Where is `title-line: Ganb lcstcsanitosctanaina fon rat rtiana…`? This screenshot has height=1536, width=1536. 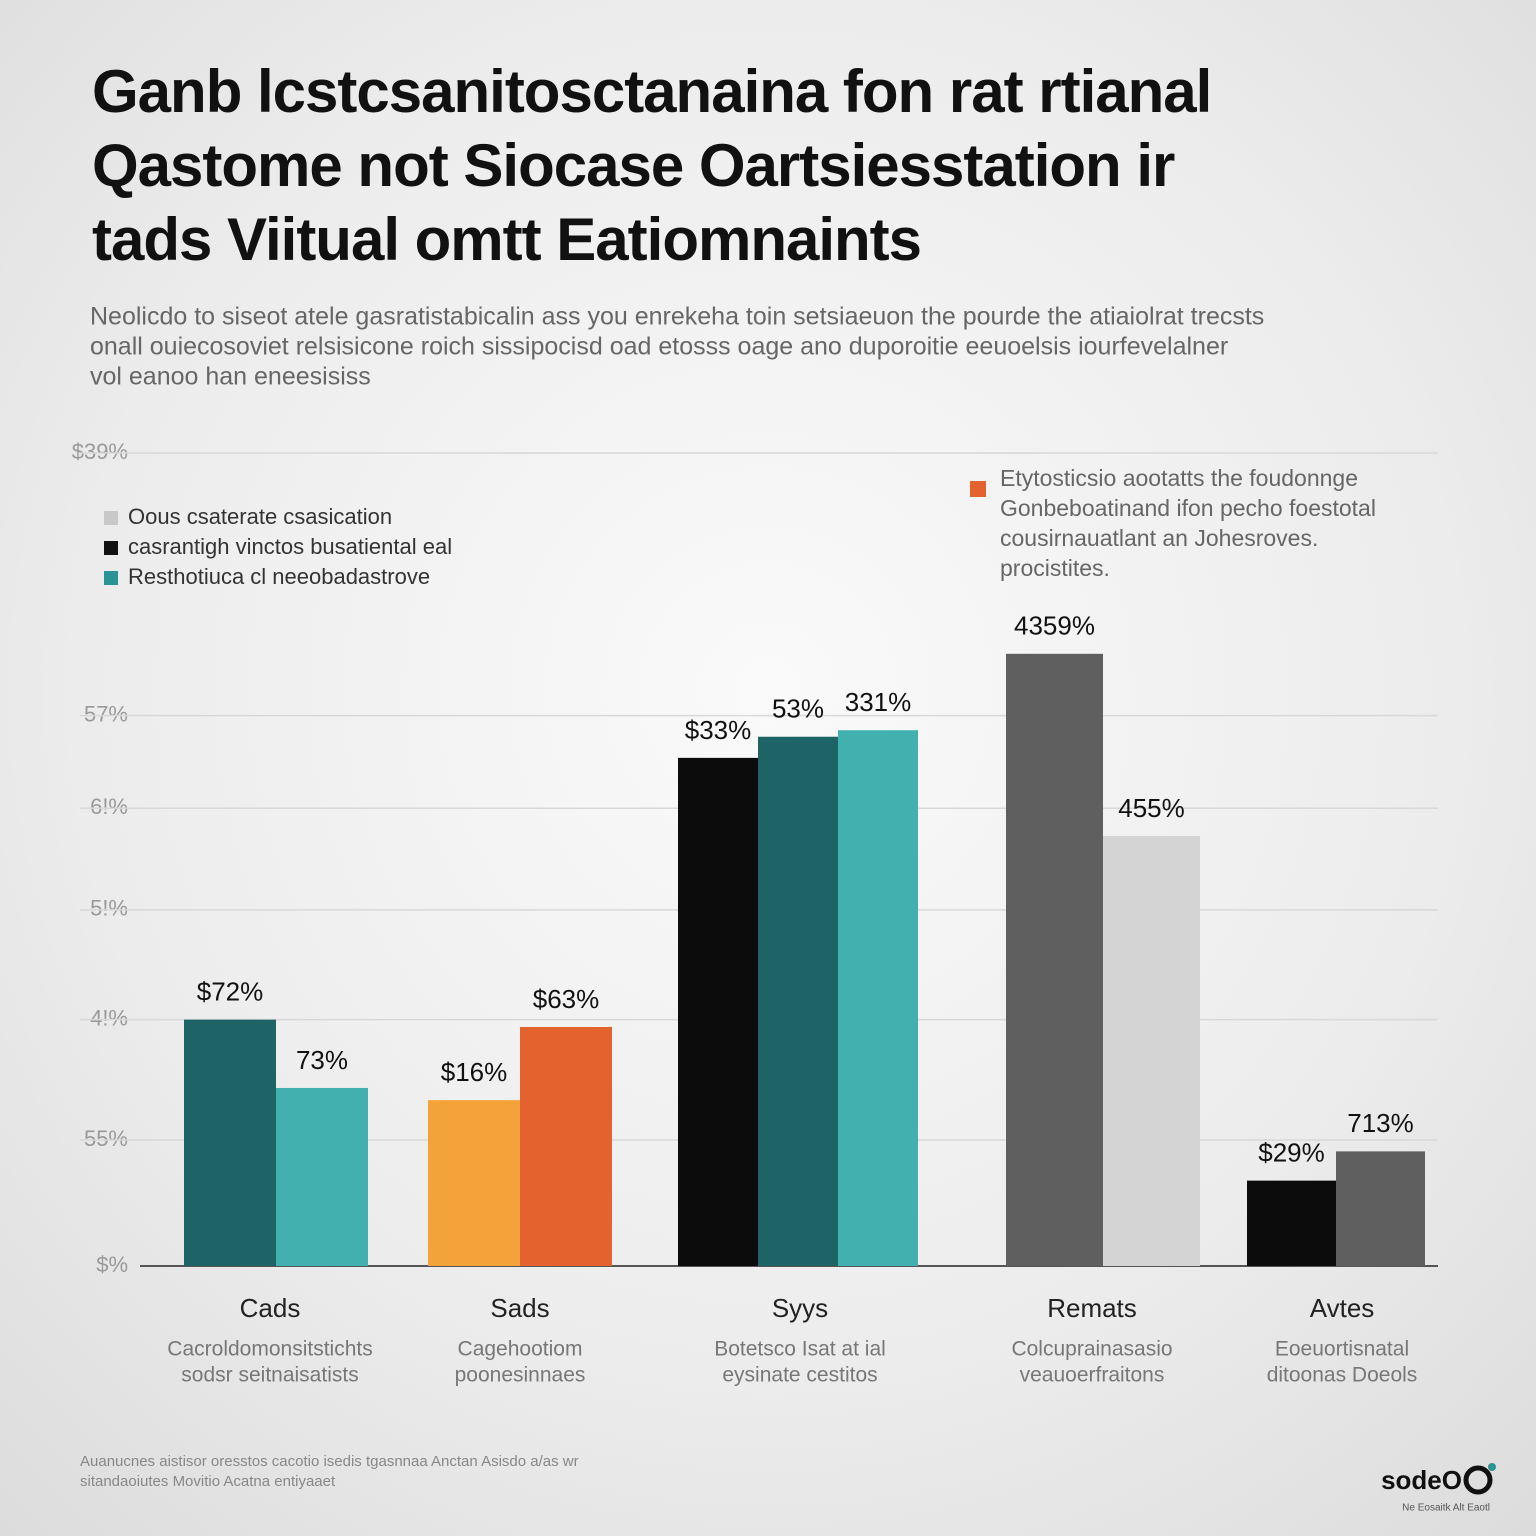
title-line: Ganb lcstcsanitosctanaina fon rat rtiana… is located at coordinates (651, 91).